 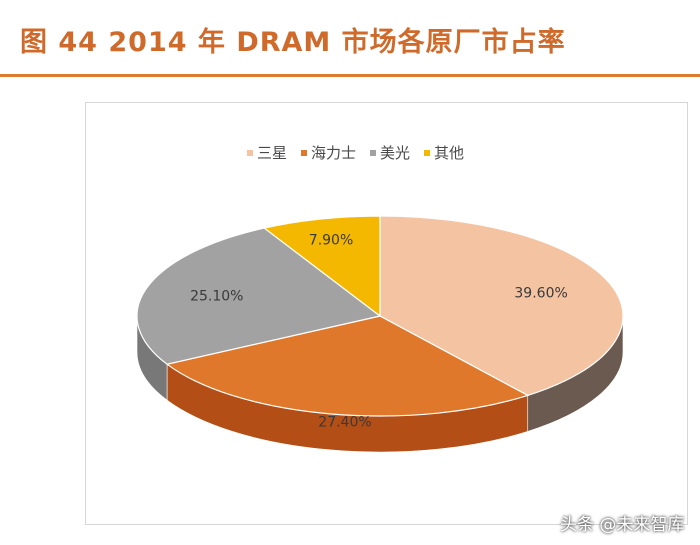 I want to click on pie-slice-hynix, so click(x=347, y=366).